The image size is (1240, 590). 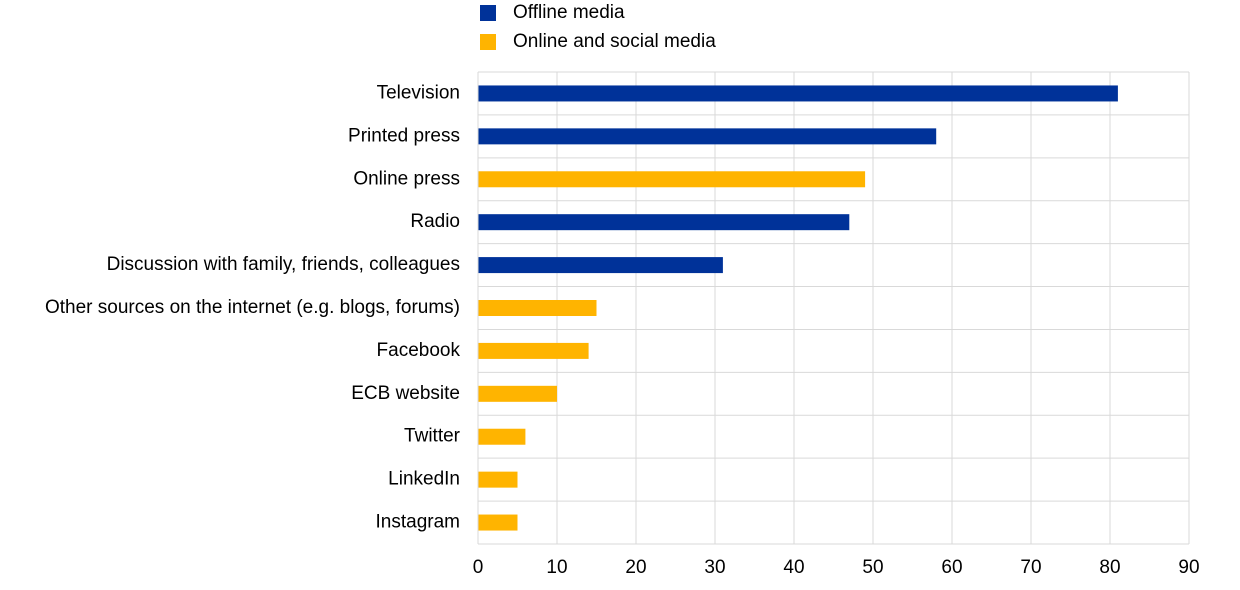 I want to click on x-tick-label: 60, so click(x=951, y=567).